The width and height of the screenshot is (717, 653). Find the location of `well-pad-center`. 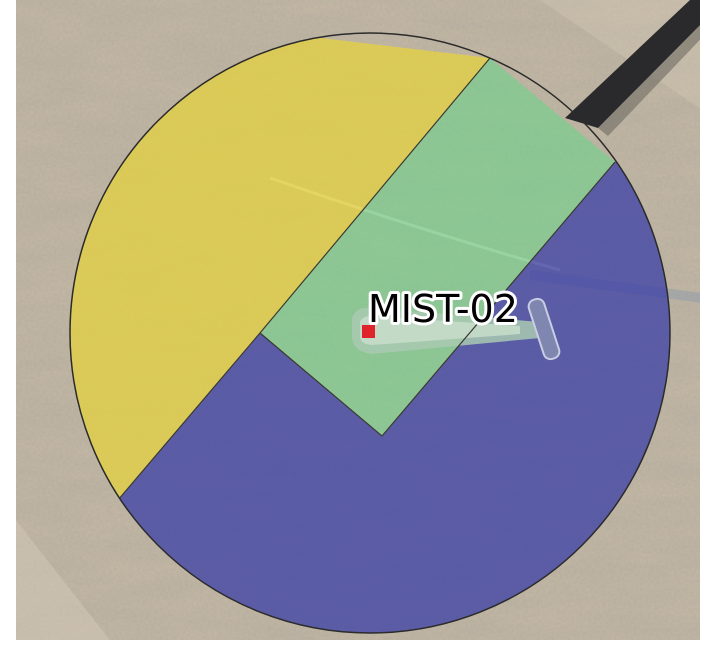

well-pad-center is located at coordinates (440, 330).